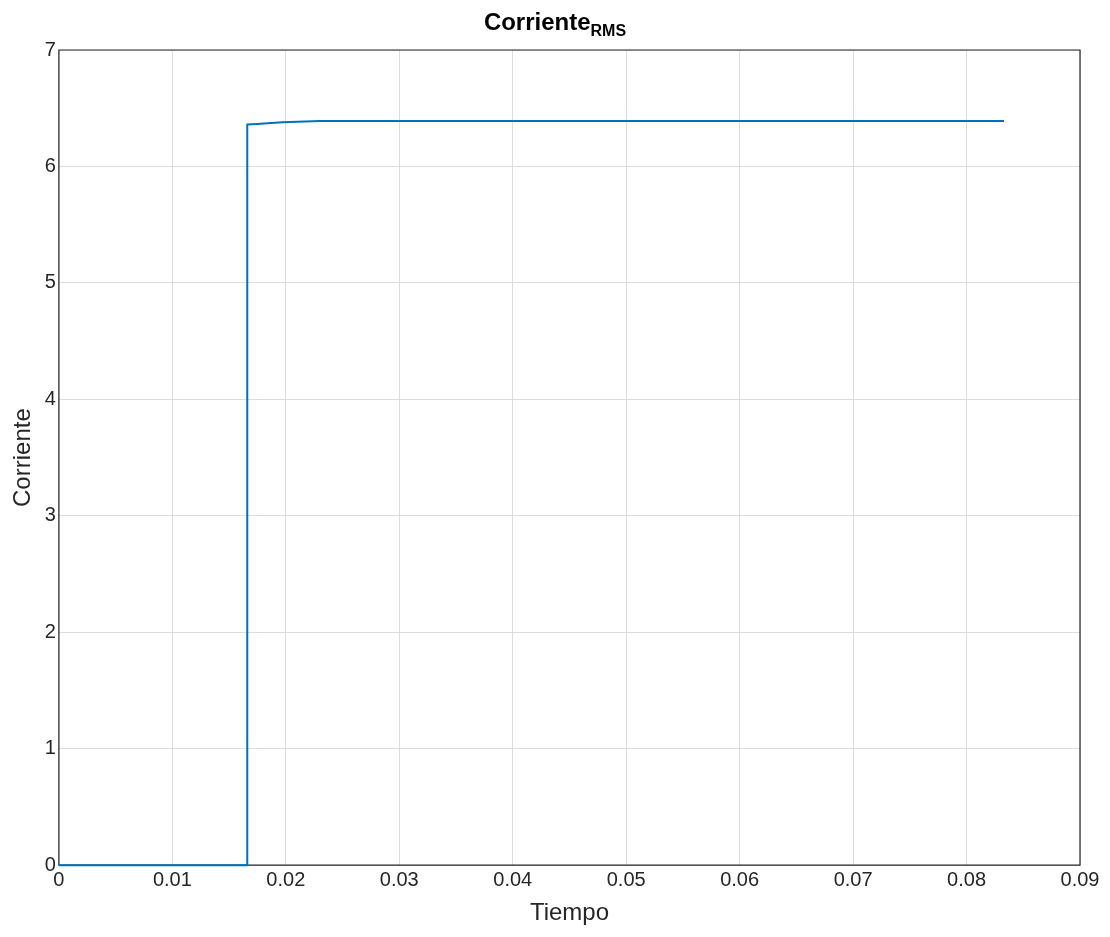 Image resolution: width=1110 pixels, height=937 pixels. I want to click on x-axis-title: Tiempo, so click(569, 912).